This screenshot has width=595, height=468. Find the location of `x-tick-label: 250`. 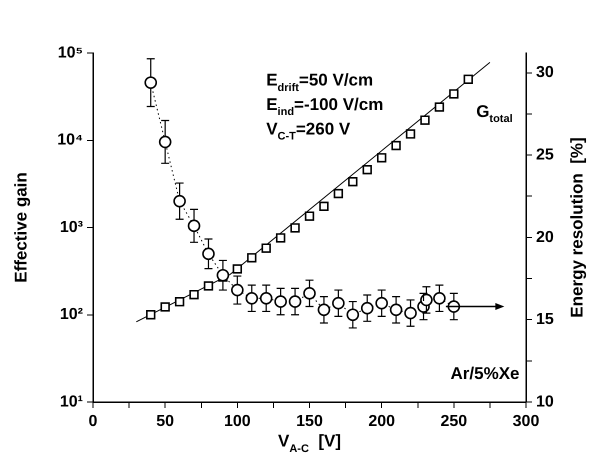

x-tick-label: 250 is located at coordinates (454, 421).